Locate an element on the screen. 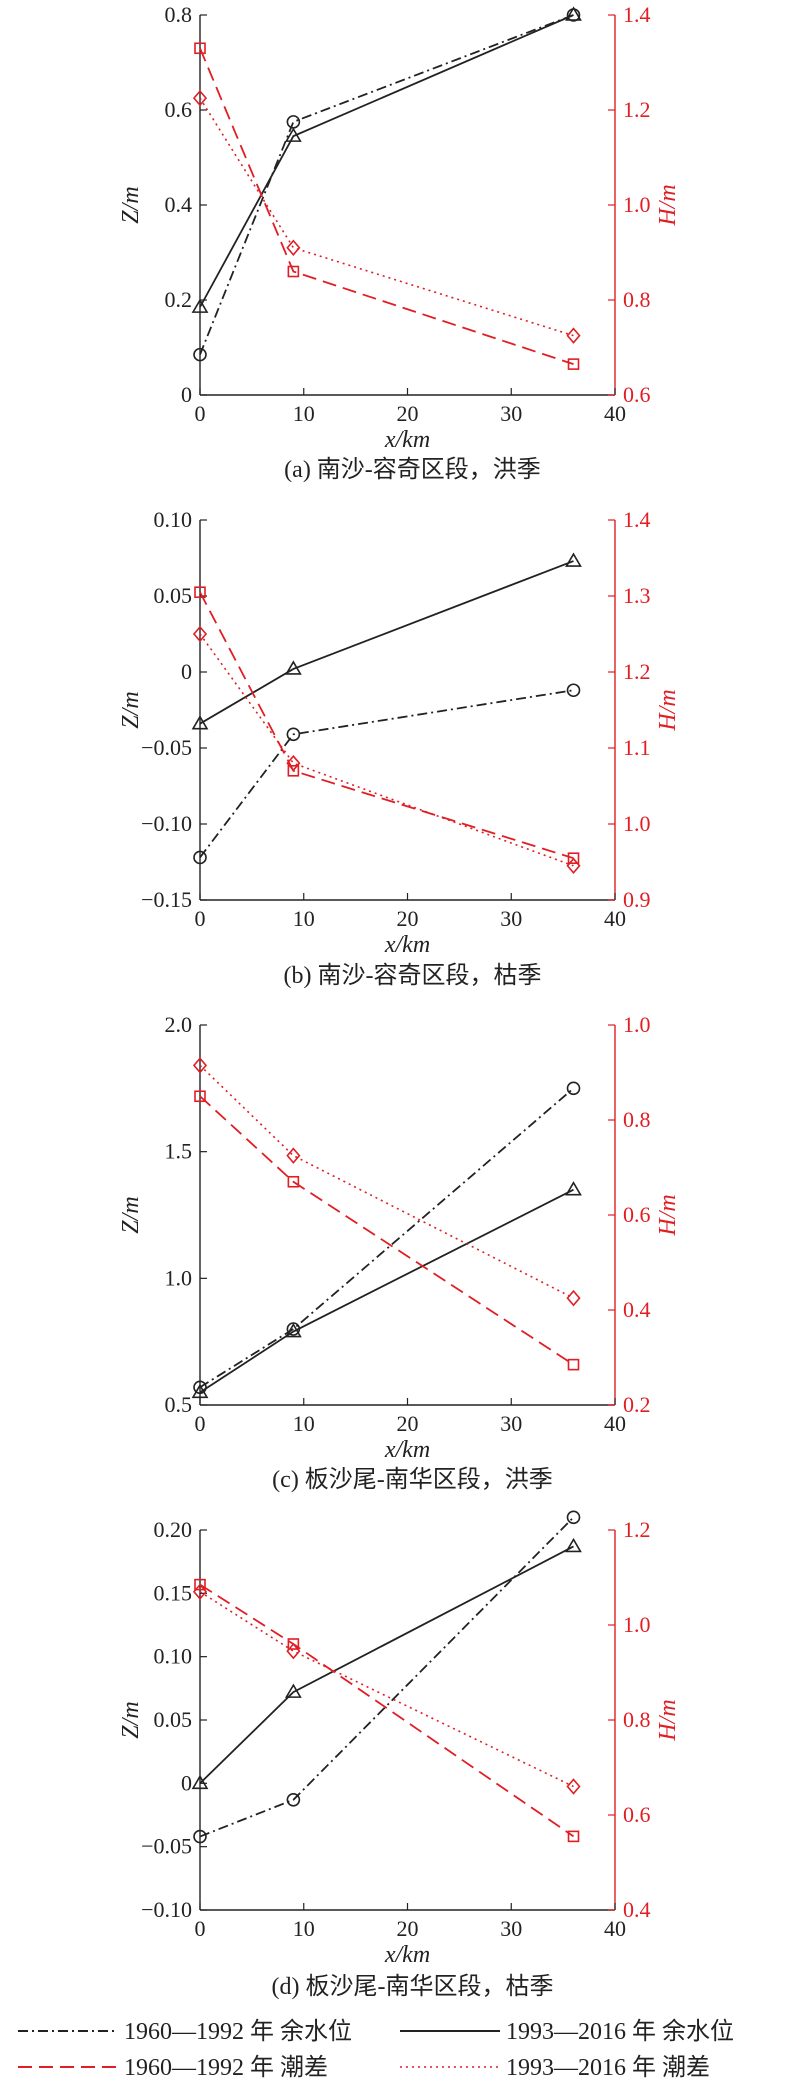 The image size is (800, 2084). y-right-tick-label: 1.2 is located at coordinates (637, 671).